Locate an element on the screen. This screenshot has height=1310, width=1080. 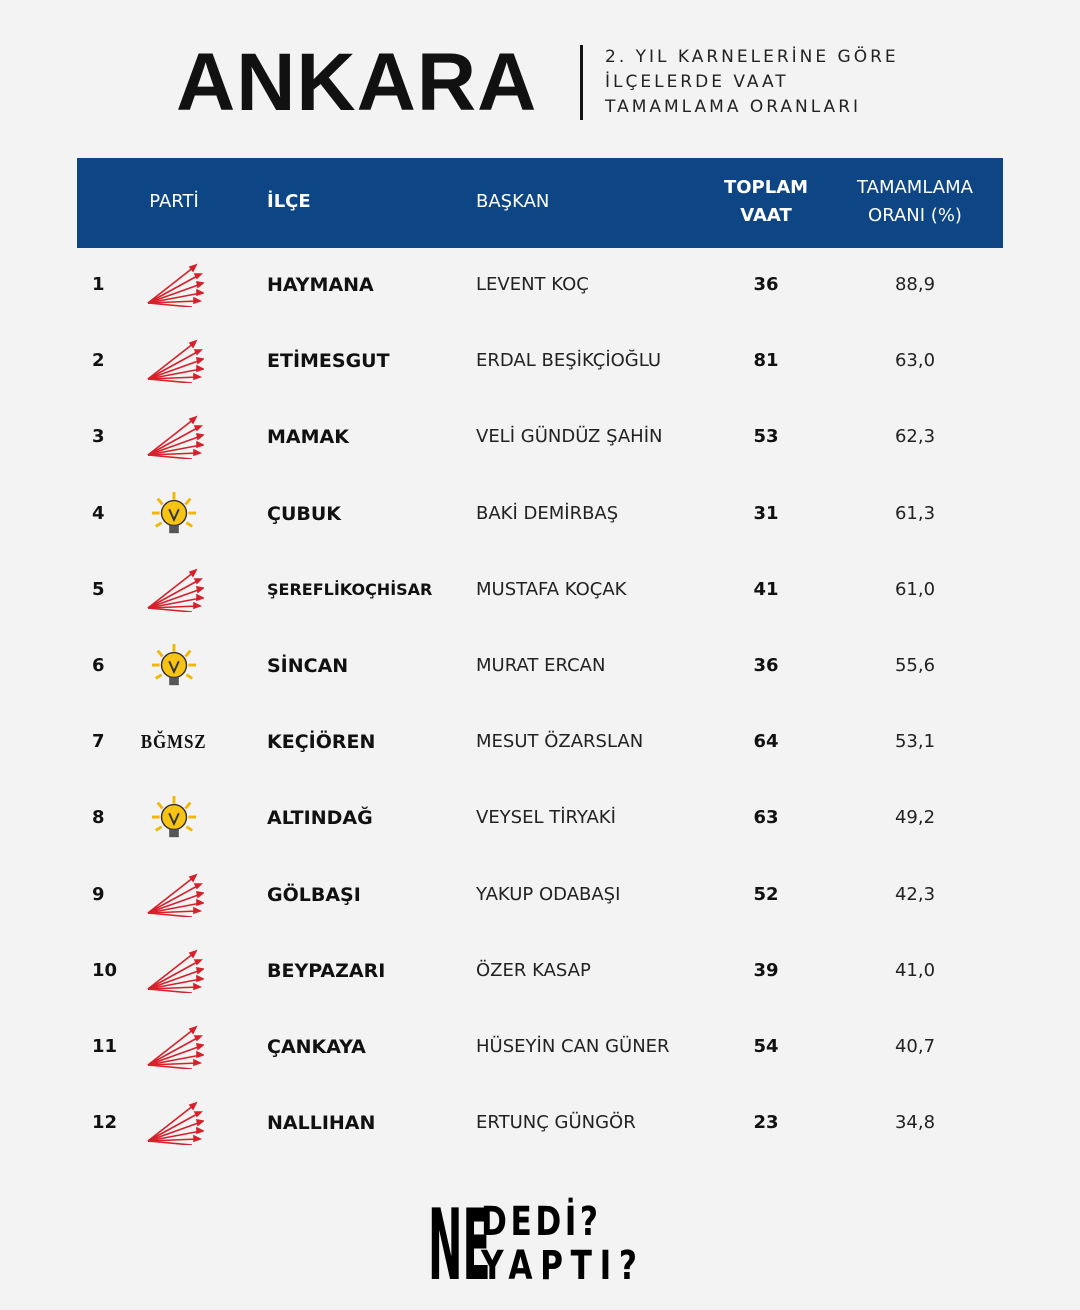
logo-ne: NE is located at coordinates (459, 1240).